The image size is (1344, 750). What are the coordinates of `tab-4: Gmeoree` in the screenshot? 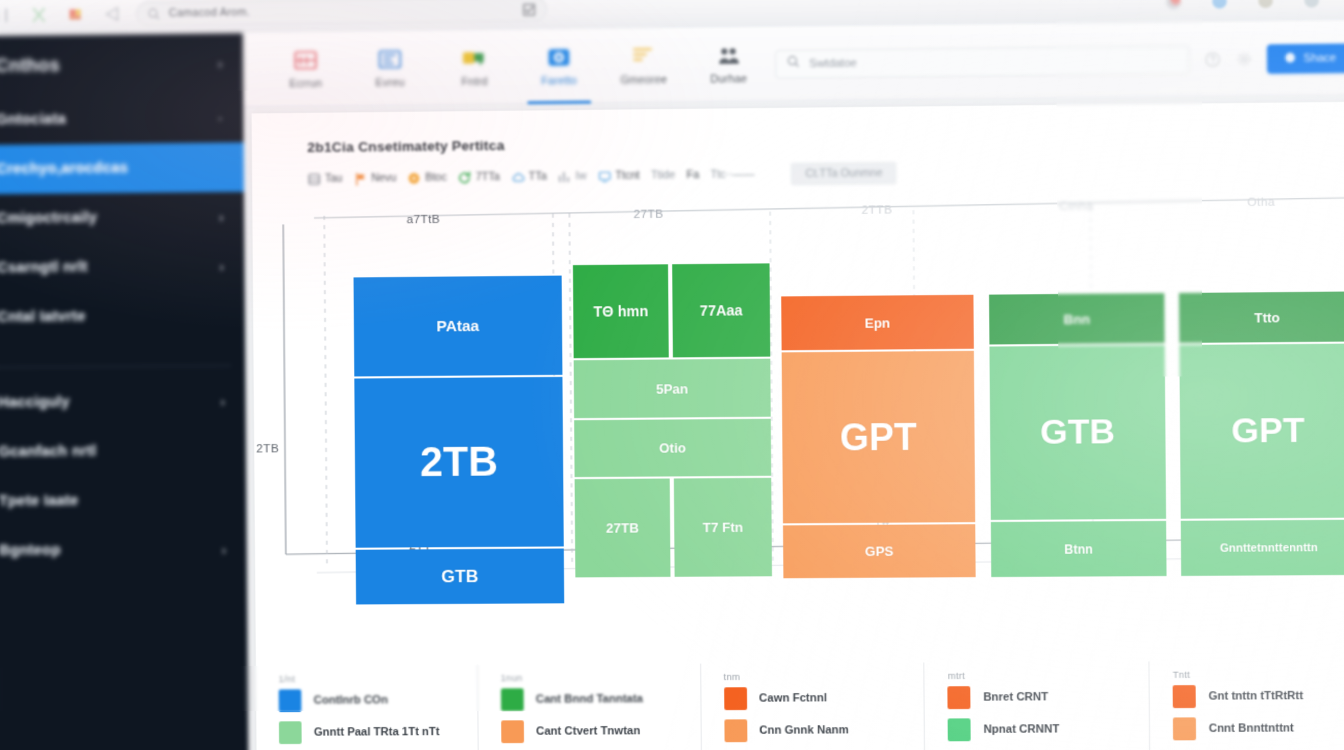 It's located at (643, 65).